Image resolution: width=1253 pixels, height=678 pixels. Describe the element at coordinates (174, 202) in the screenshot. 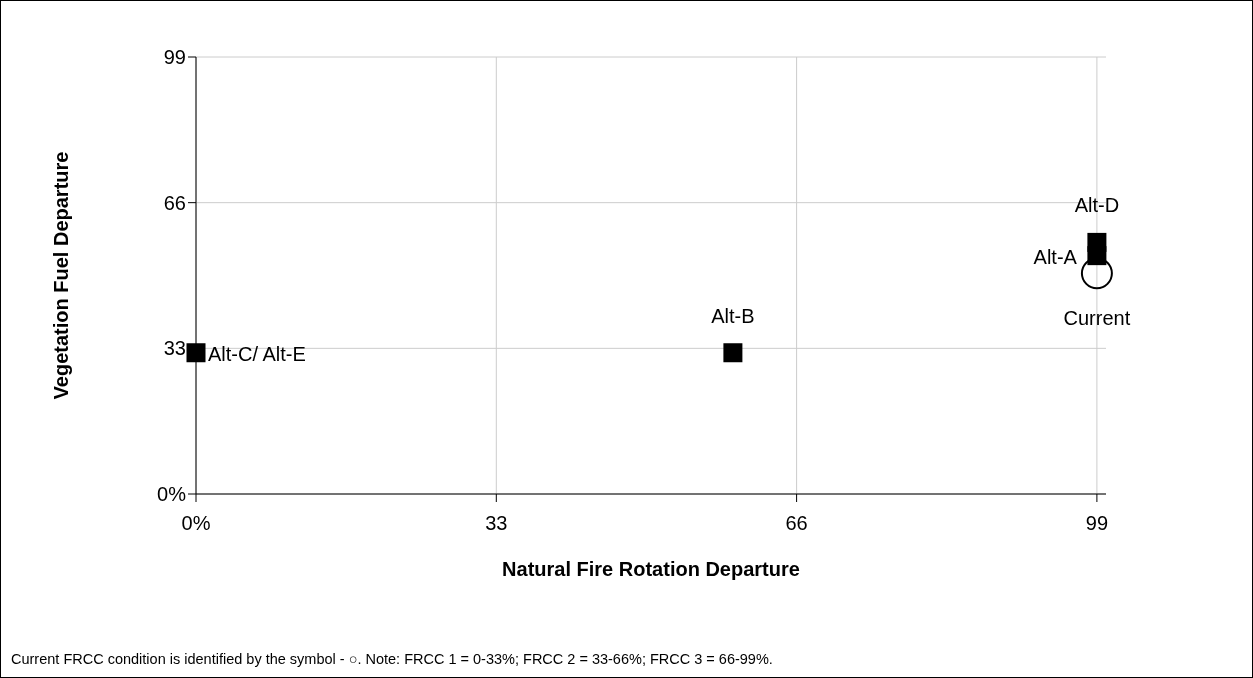

I see `y-tick-label: 66` at that location.